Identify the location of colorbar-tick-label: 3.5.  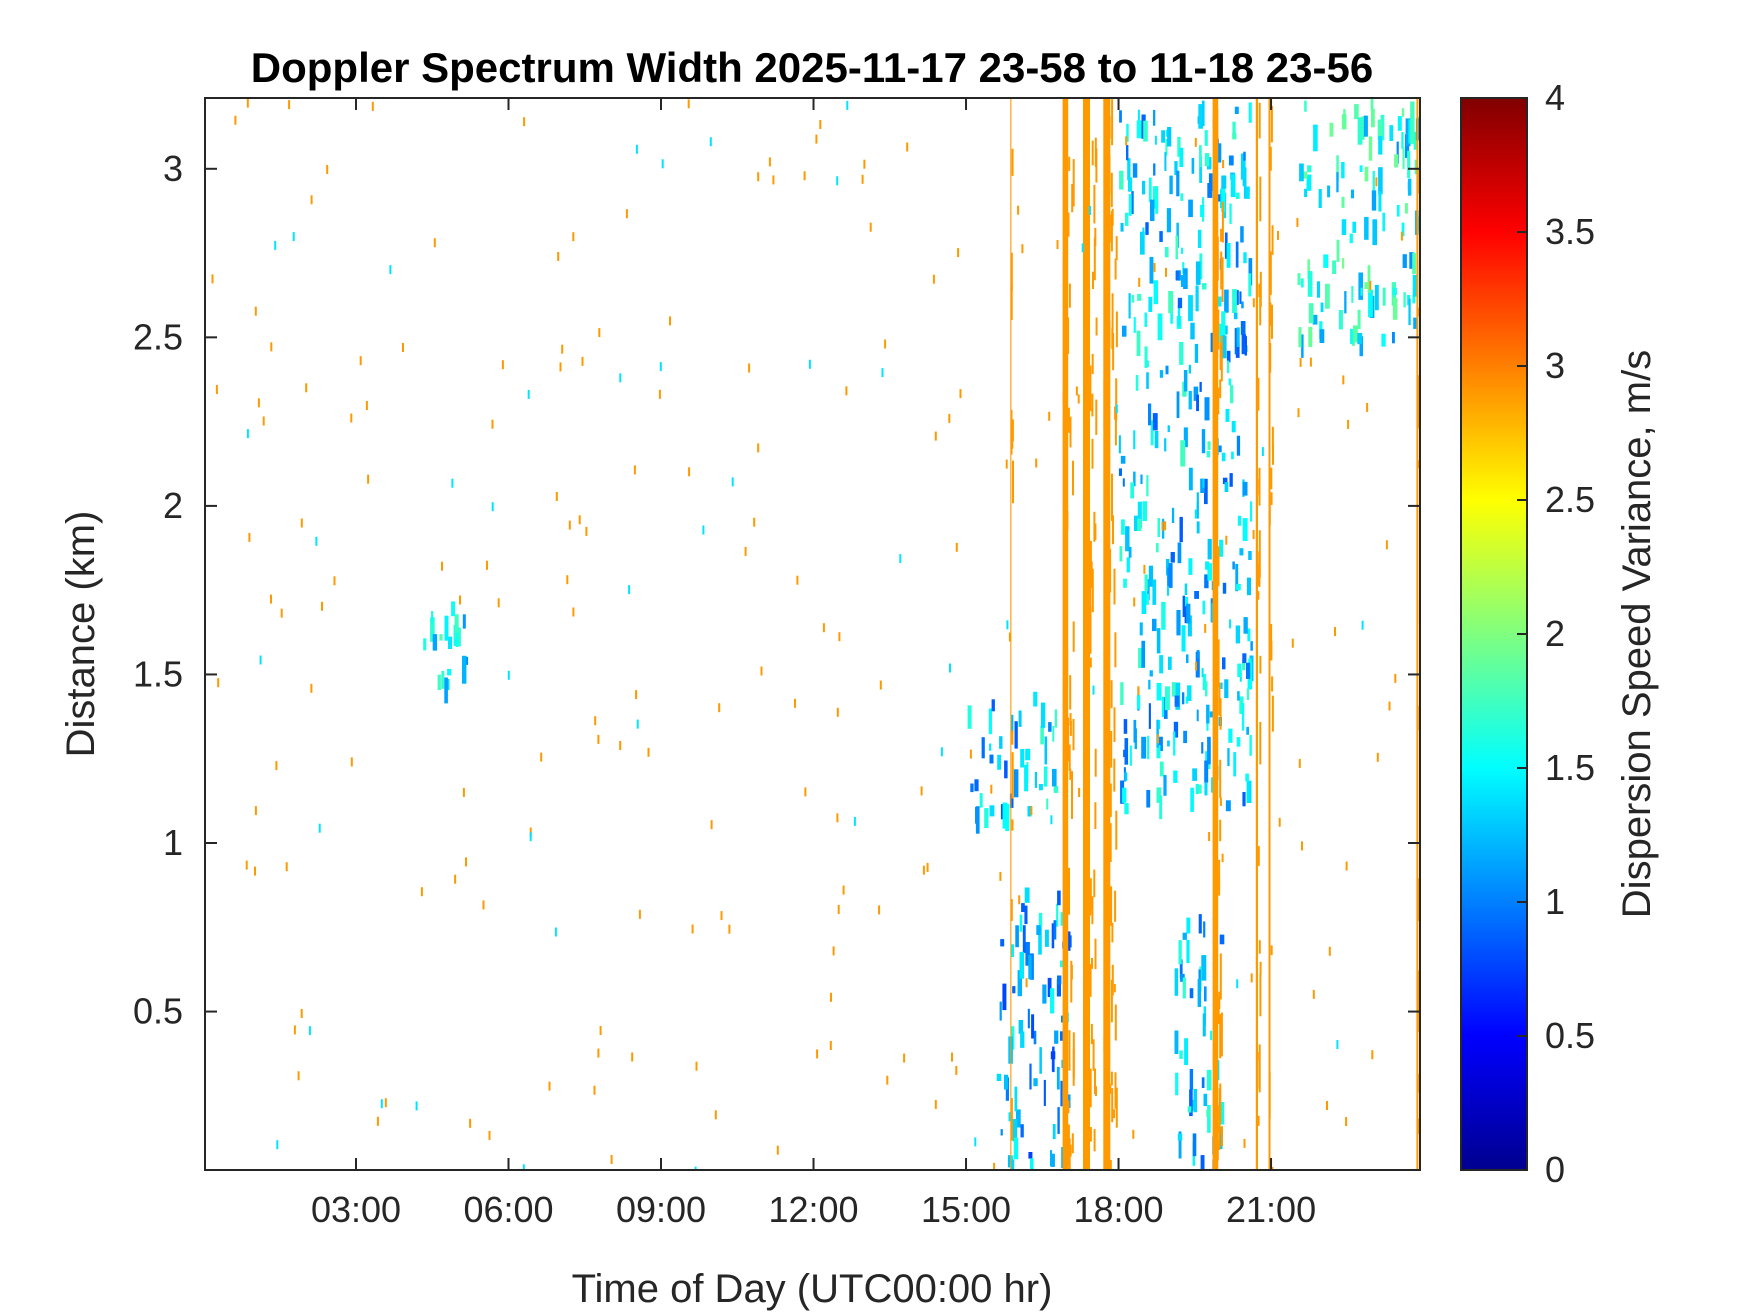
(1570, 231).